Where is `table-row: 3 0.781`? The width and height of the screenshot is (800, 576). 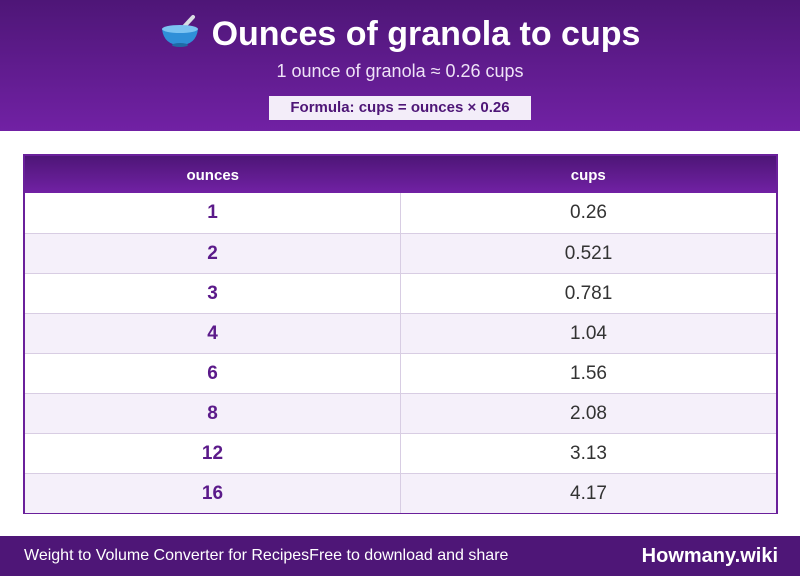 table-row: 3 0.781 is located at coordinates (400, 293).